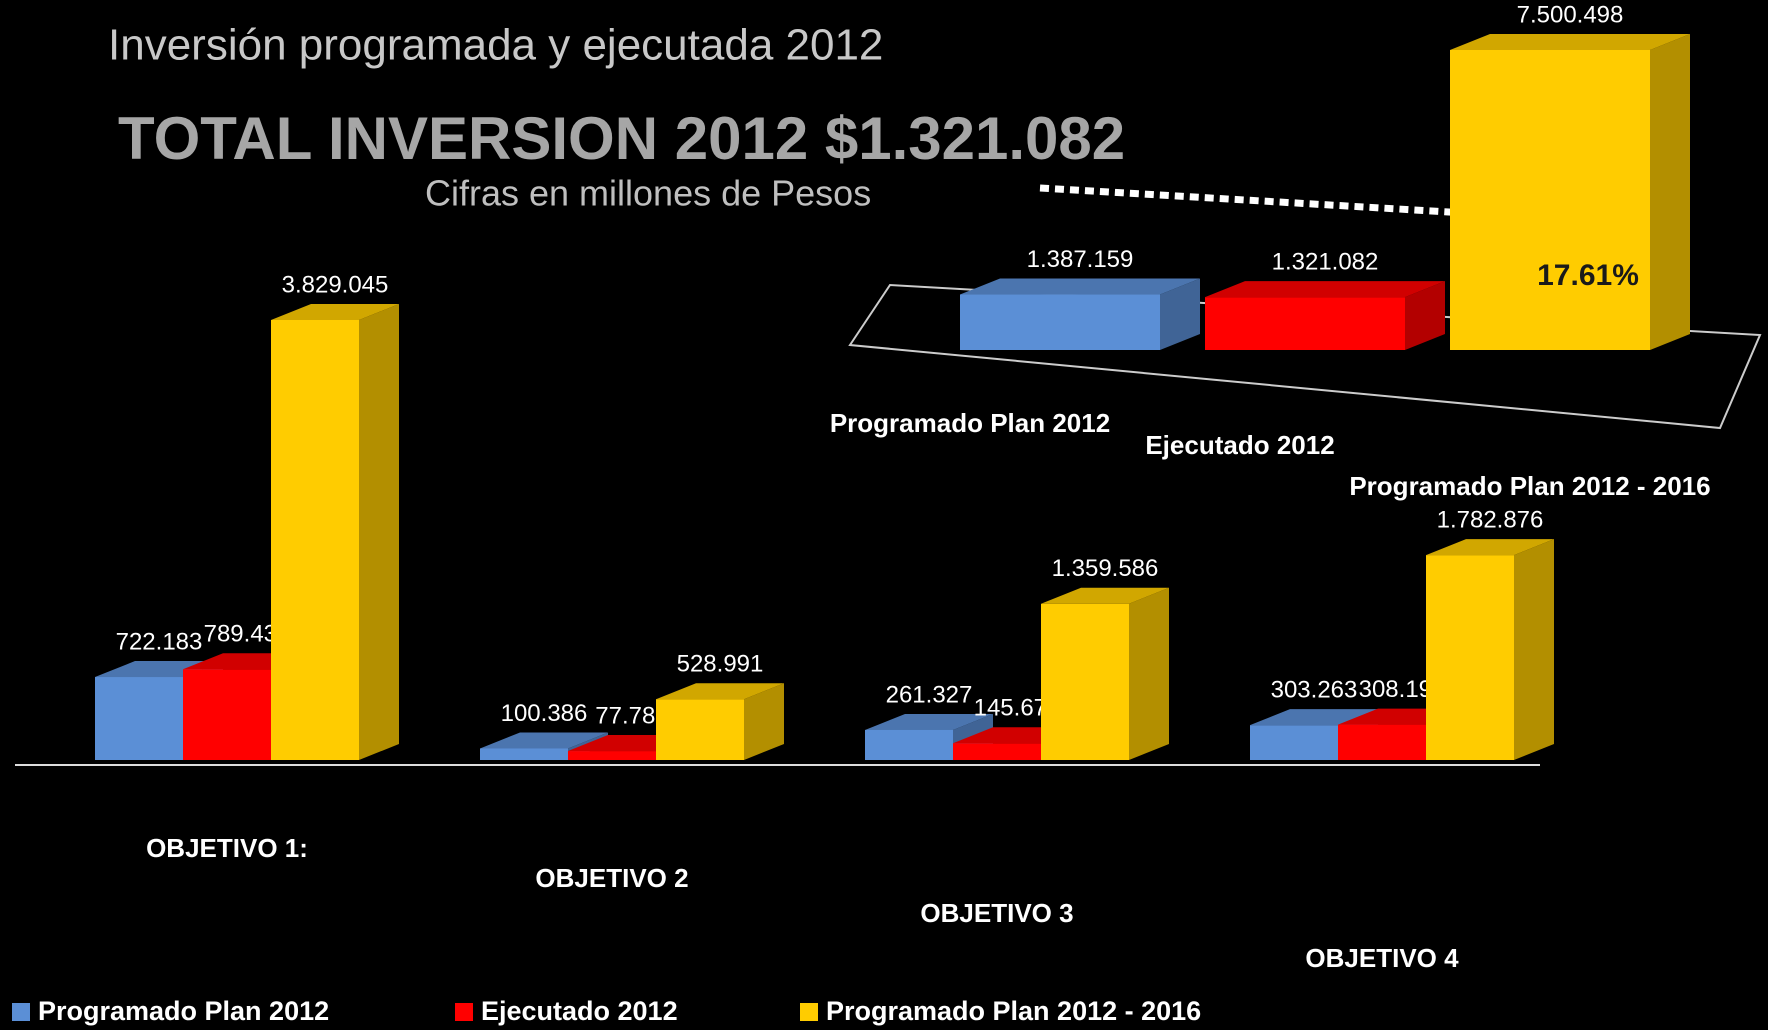  What do you see at coordinates (544, 713) in the screenshot?
I see `value-label: 100.386` at bounding box center [544, 713].